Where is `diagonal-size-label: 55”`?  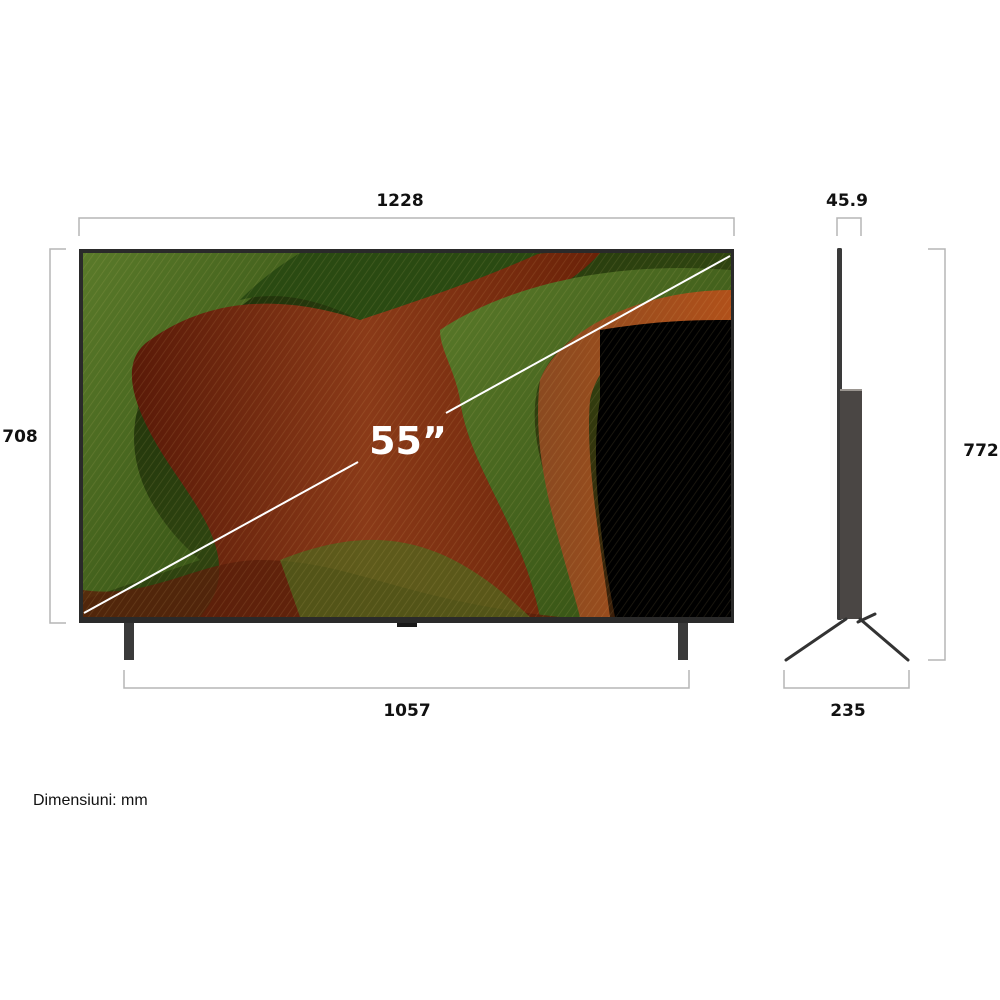 diagonal-size-label: 55” is located at coordinates (408, 441).